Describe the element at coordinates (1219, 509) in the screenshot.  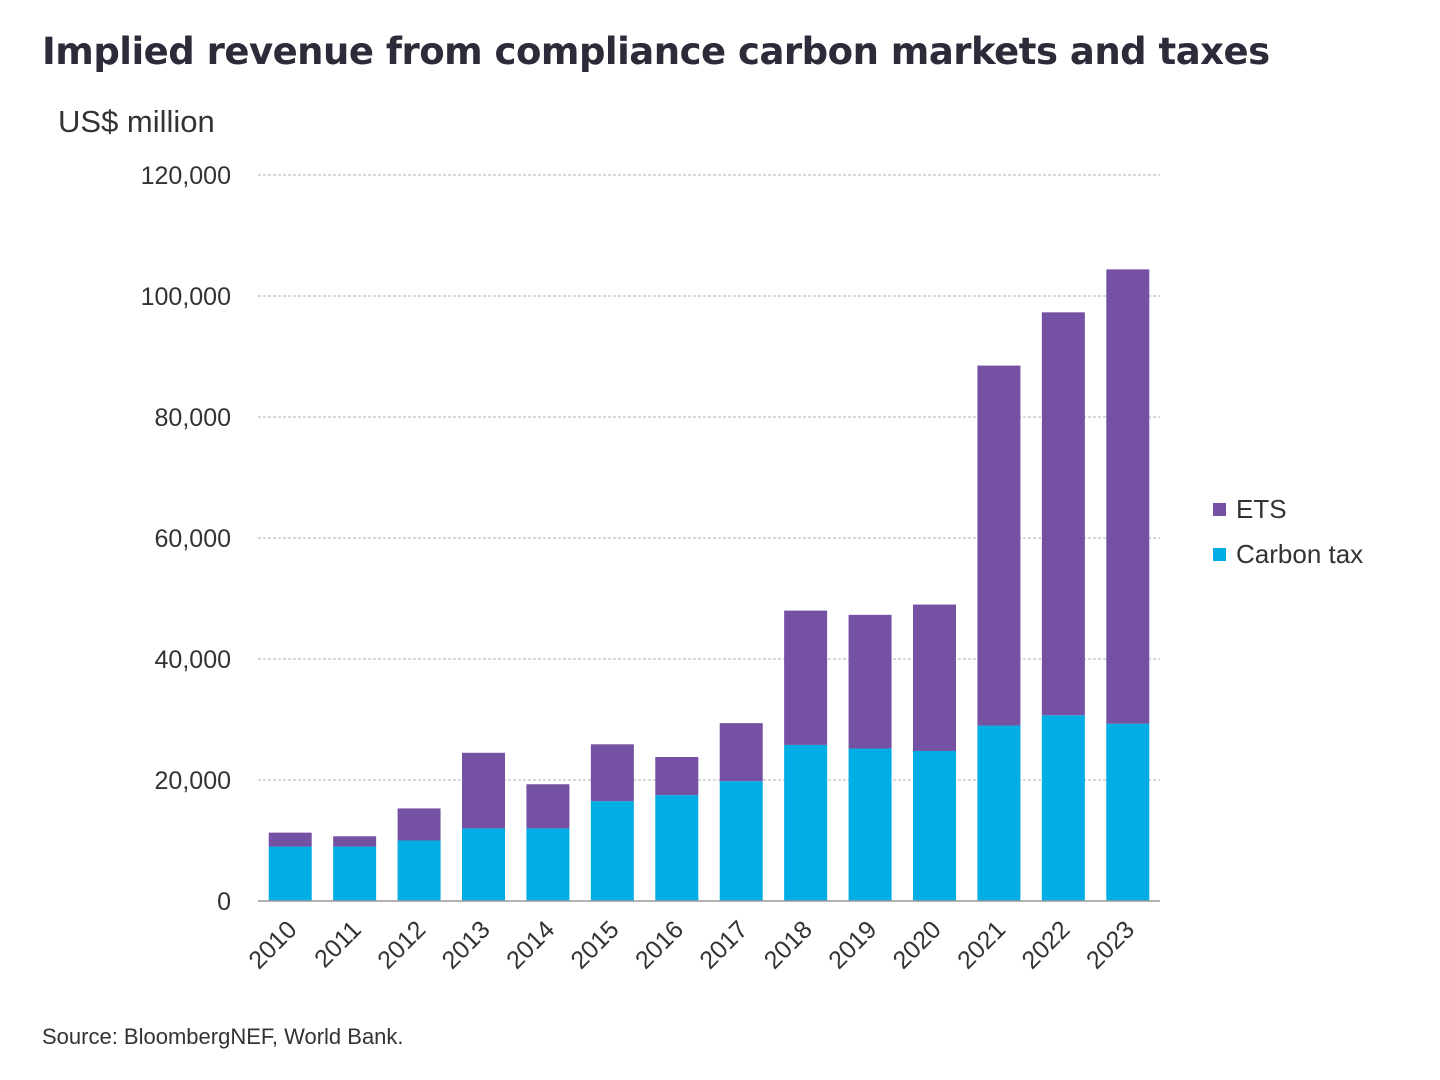
I see `legend-swatch-ets` at that location.